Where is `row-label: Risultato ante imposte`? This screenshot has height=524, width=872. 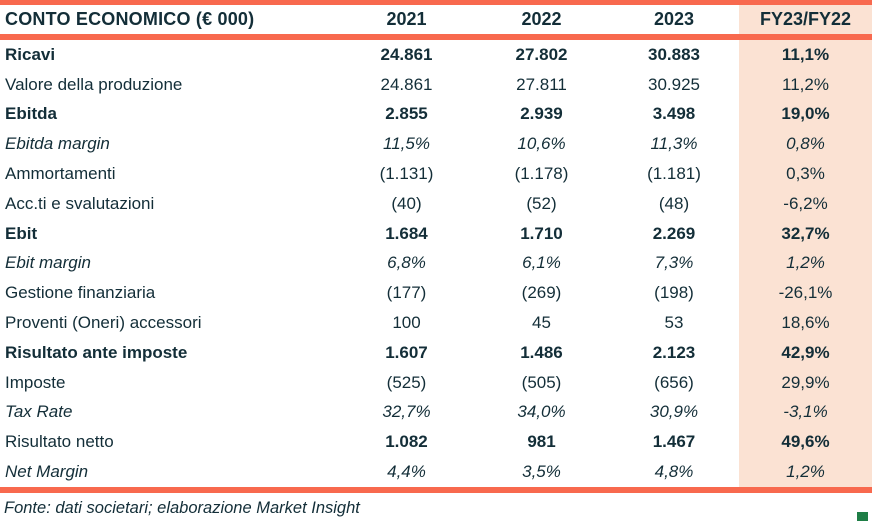 row-label: Risultato ante imposte is located at coordinates (96, 352).